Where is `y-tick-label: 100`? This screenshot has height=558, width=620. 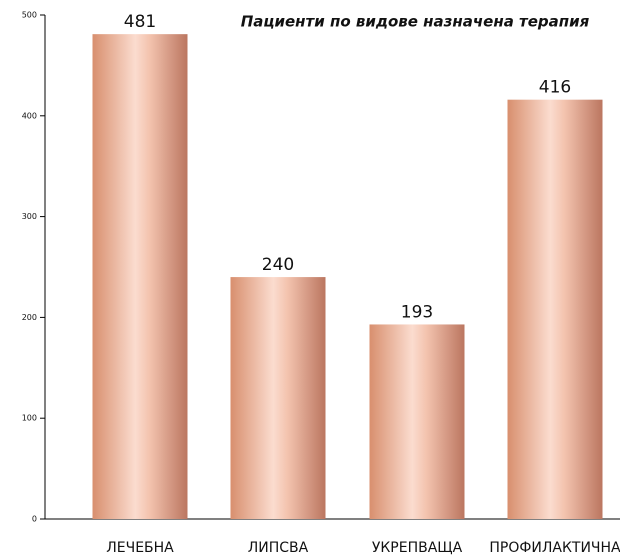
y-tick-label: 100 is located at coordinates (29, 418).